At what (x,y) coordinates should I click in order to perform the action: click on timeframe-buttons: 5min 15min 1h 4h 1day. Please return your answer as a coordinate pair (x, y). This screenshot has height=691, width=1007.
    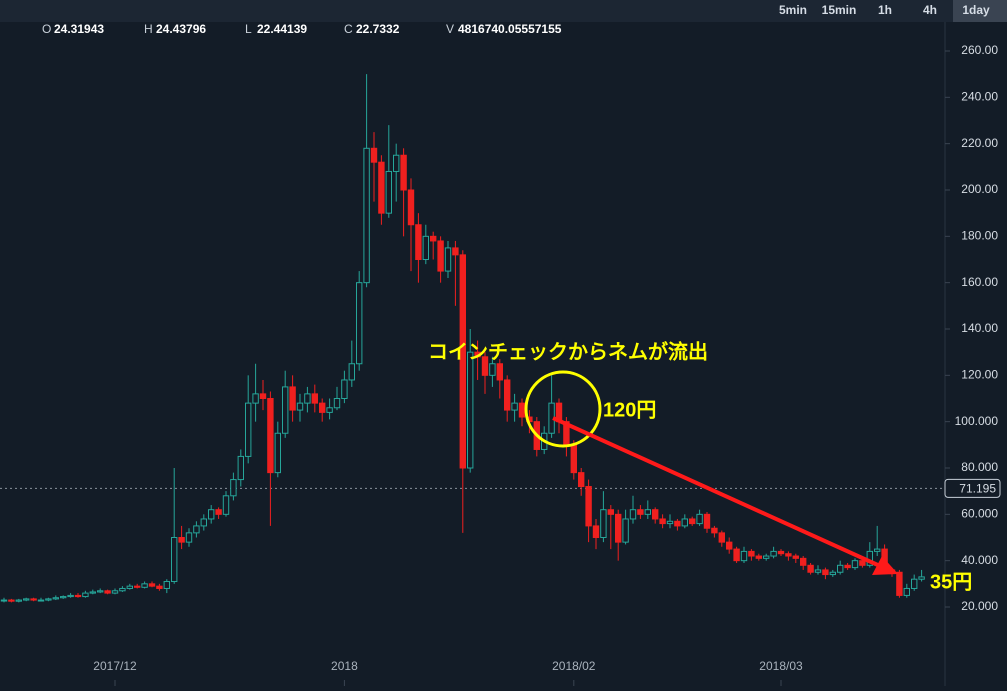
    Looking at the image, I should click on (893, 11).